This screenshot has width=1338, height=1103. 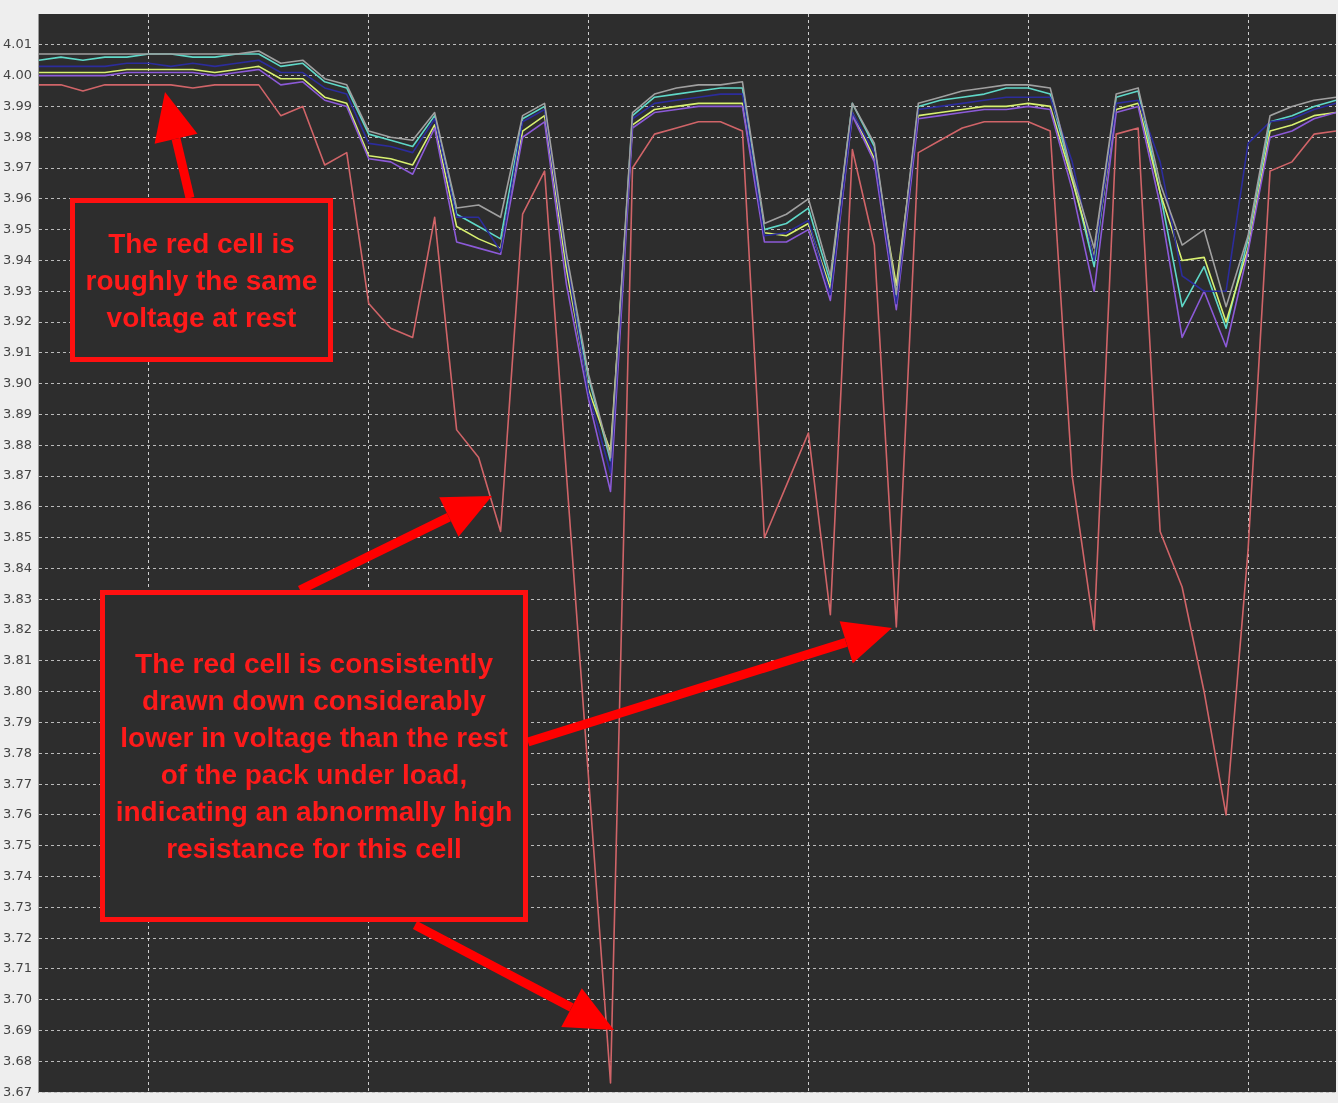 I want to click on y-tick-label: 3.88, so click(x=17, y=444).